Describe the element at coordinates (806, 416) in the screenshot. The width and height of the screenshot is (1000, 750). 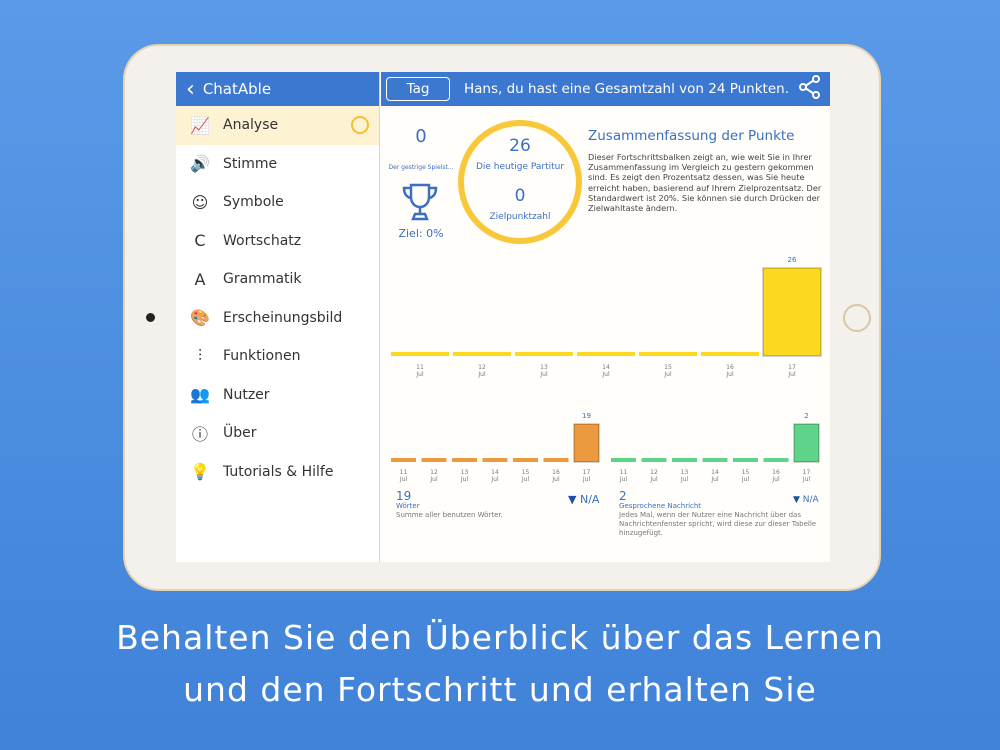
I see `bar-value-label: 2` at that location.